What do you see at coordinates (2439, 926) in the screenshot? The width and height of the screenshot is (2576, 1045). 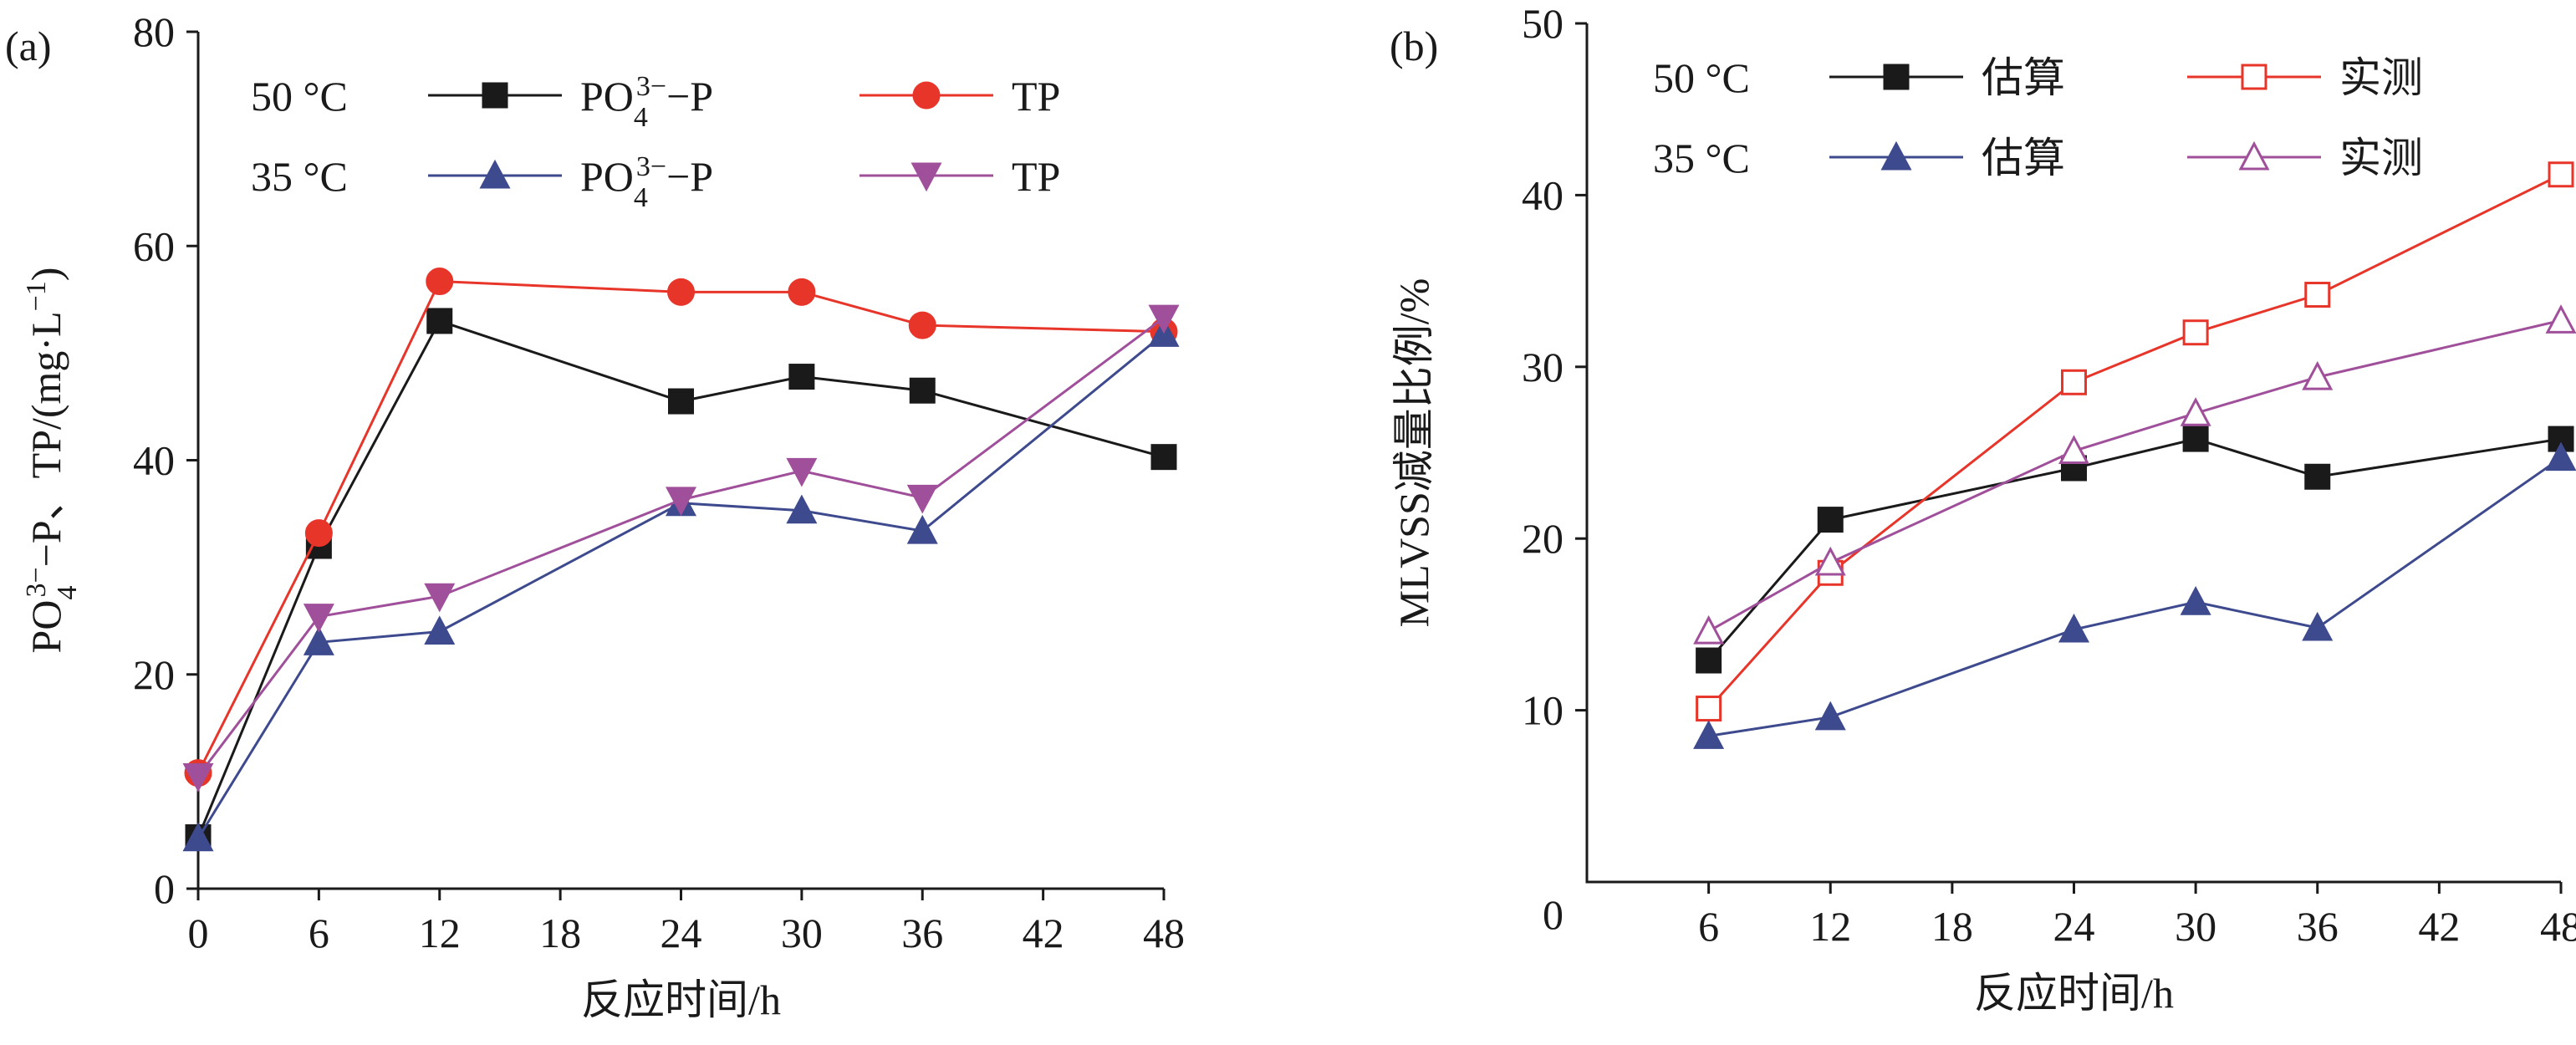 I see `b-x-tick-label: 42` at bounding box center [2439, 926].